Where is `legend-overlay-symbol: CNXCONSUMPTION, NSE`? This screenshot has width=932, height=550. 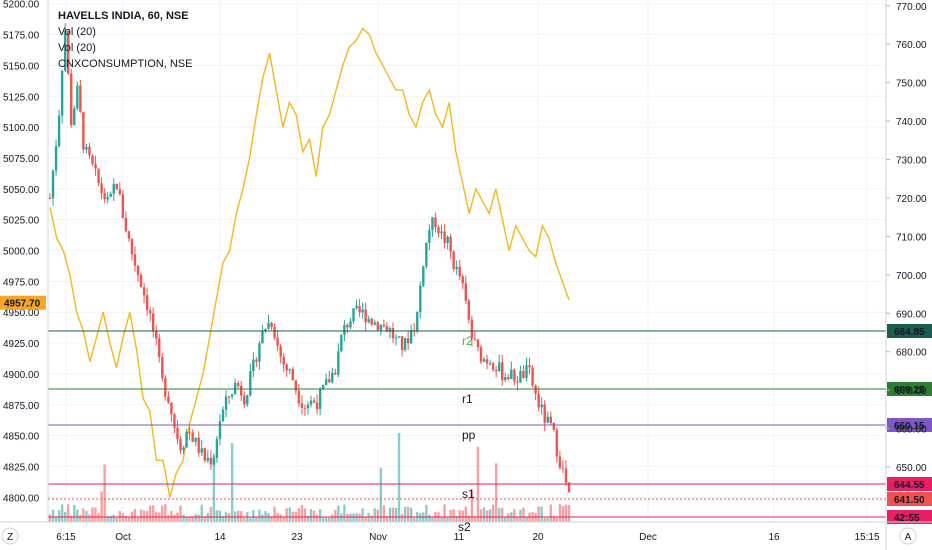
legend-overlay-symbol: CNXCONSUMPTION, NSE is located at coordinates (125, 64).